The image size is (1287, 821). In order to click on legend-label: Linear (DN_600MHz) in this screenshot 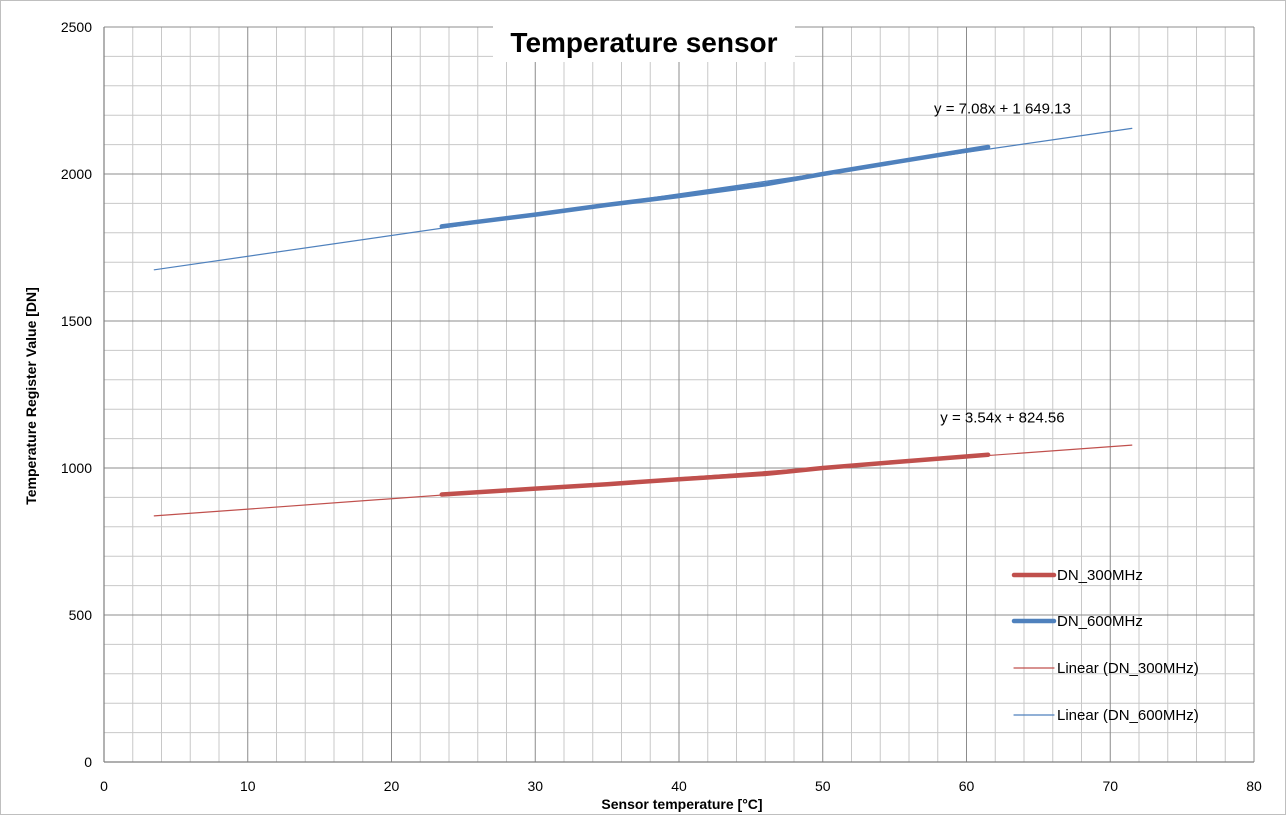, I will do `click(1128, 715)`.